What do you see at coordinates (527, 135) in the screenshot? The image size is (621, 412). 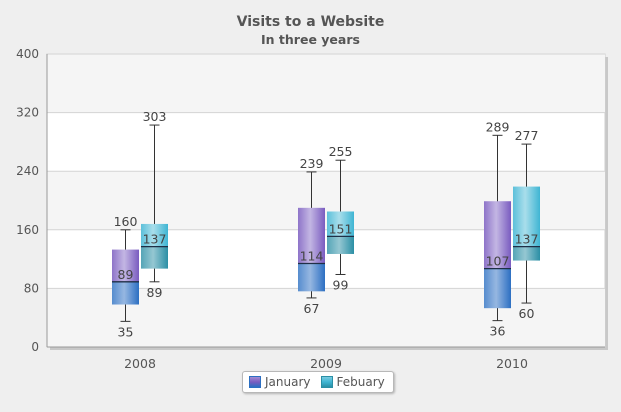 I see `data-label-max: 277` at bounding box center [527, 135].